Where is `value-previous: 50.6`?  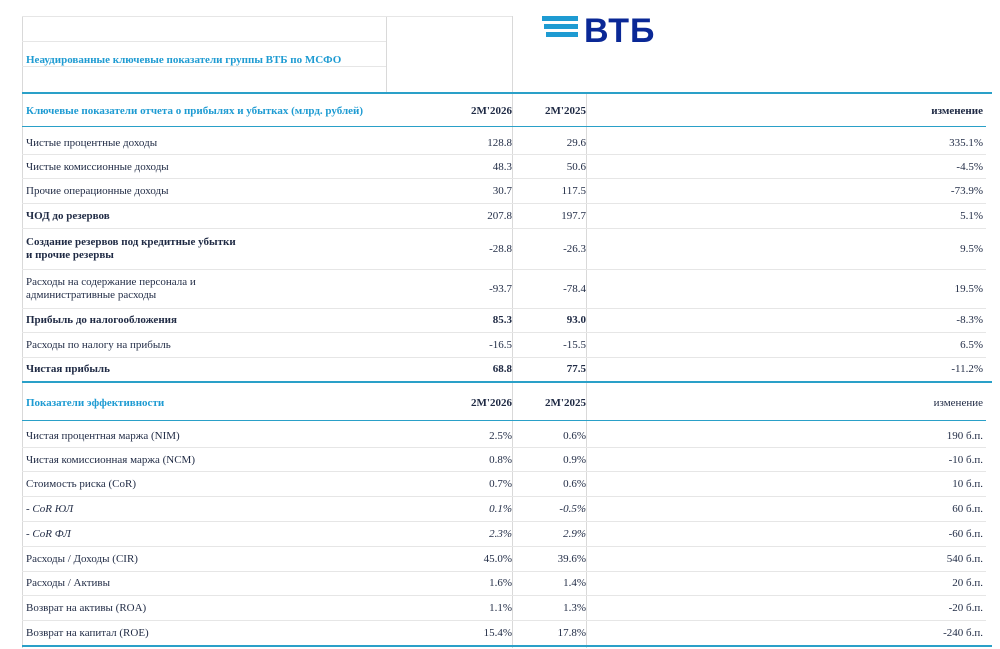
value-previous: 50.6 is located at coordinates (576, 167).